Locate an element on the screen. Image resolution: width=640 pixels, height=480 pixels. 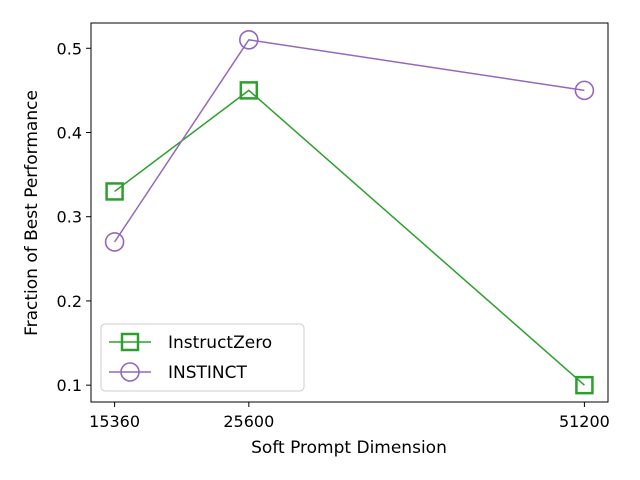
legend-label-instructzero: InstructZero is located at coordinates (220, 343).